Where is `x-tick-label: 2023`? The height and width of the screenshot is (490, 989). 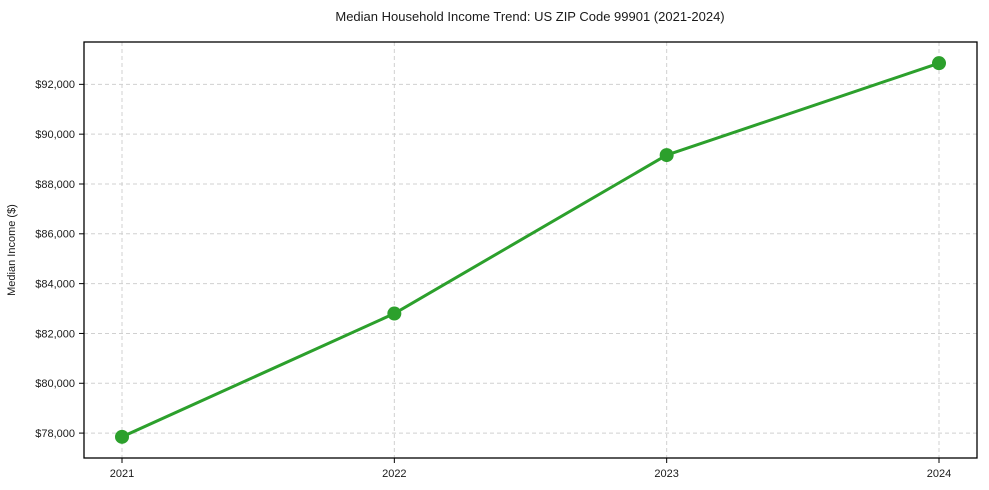 x-tick-label: 2023 is located at coordinates (666, 474).